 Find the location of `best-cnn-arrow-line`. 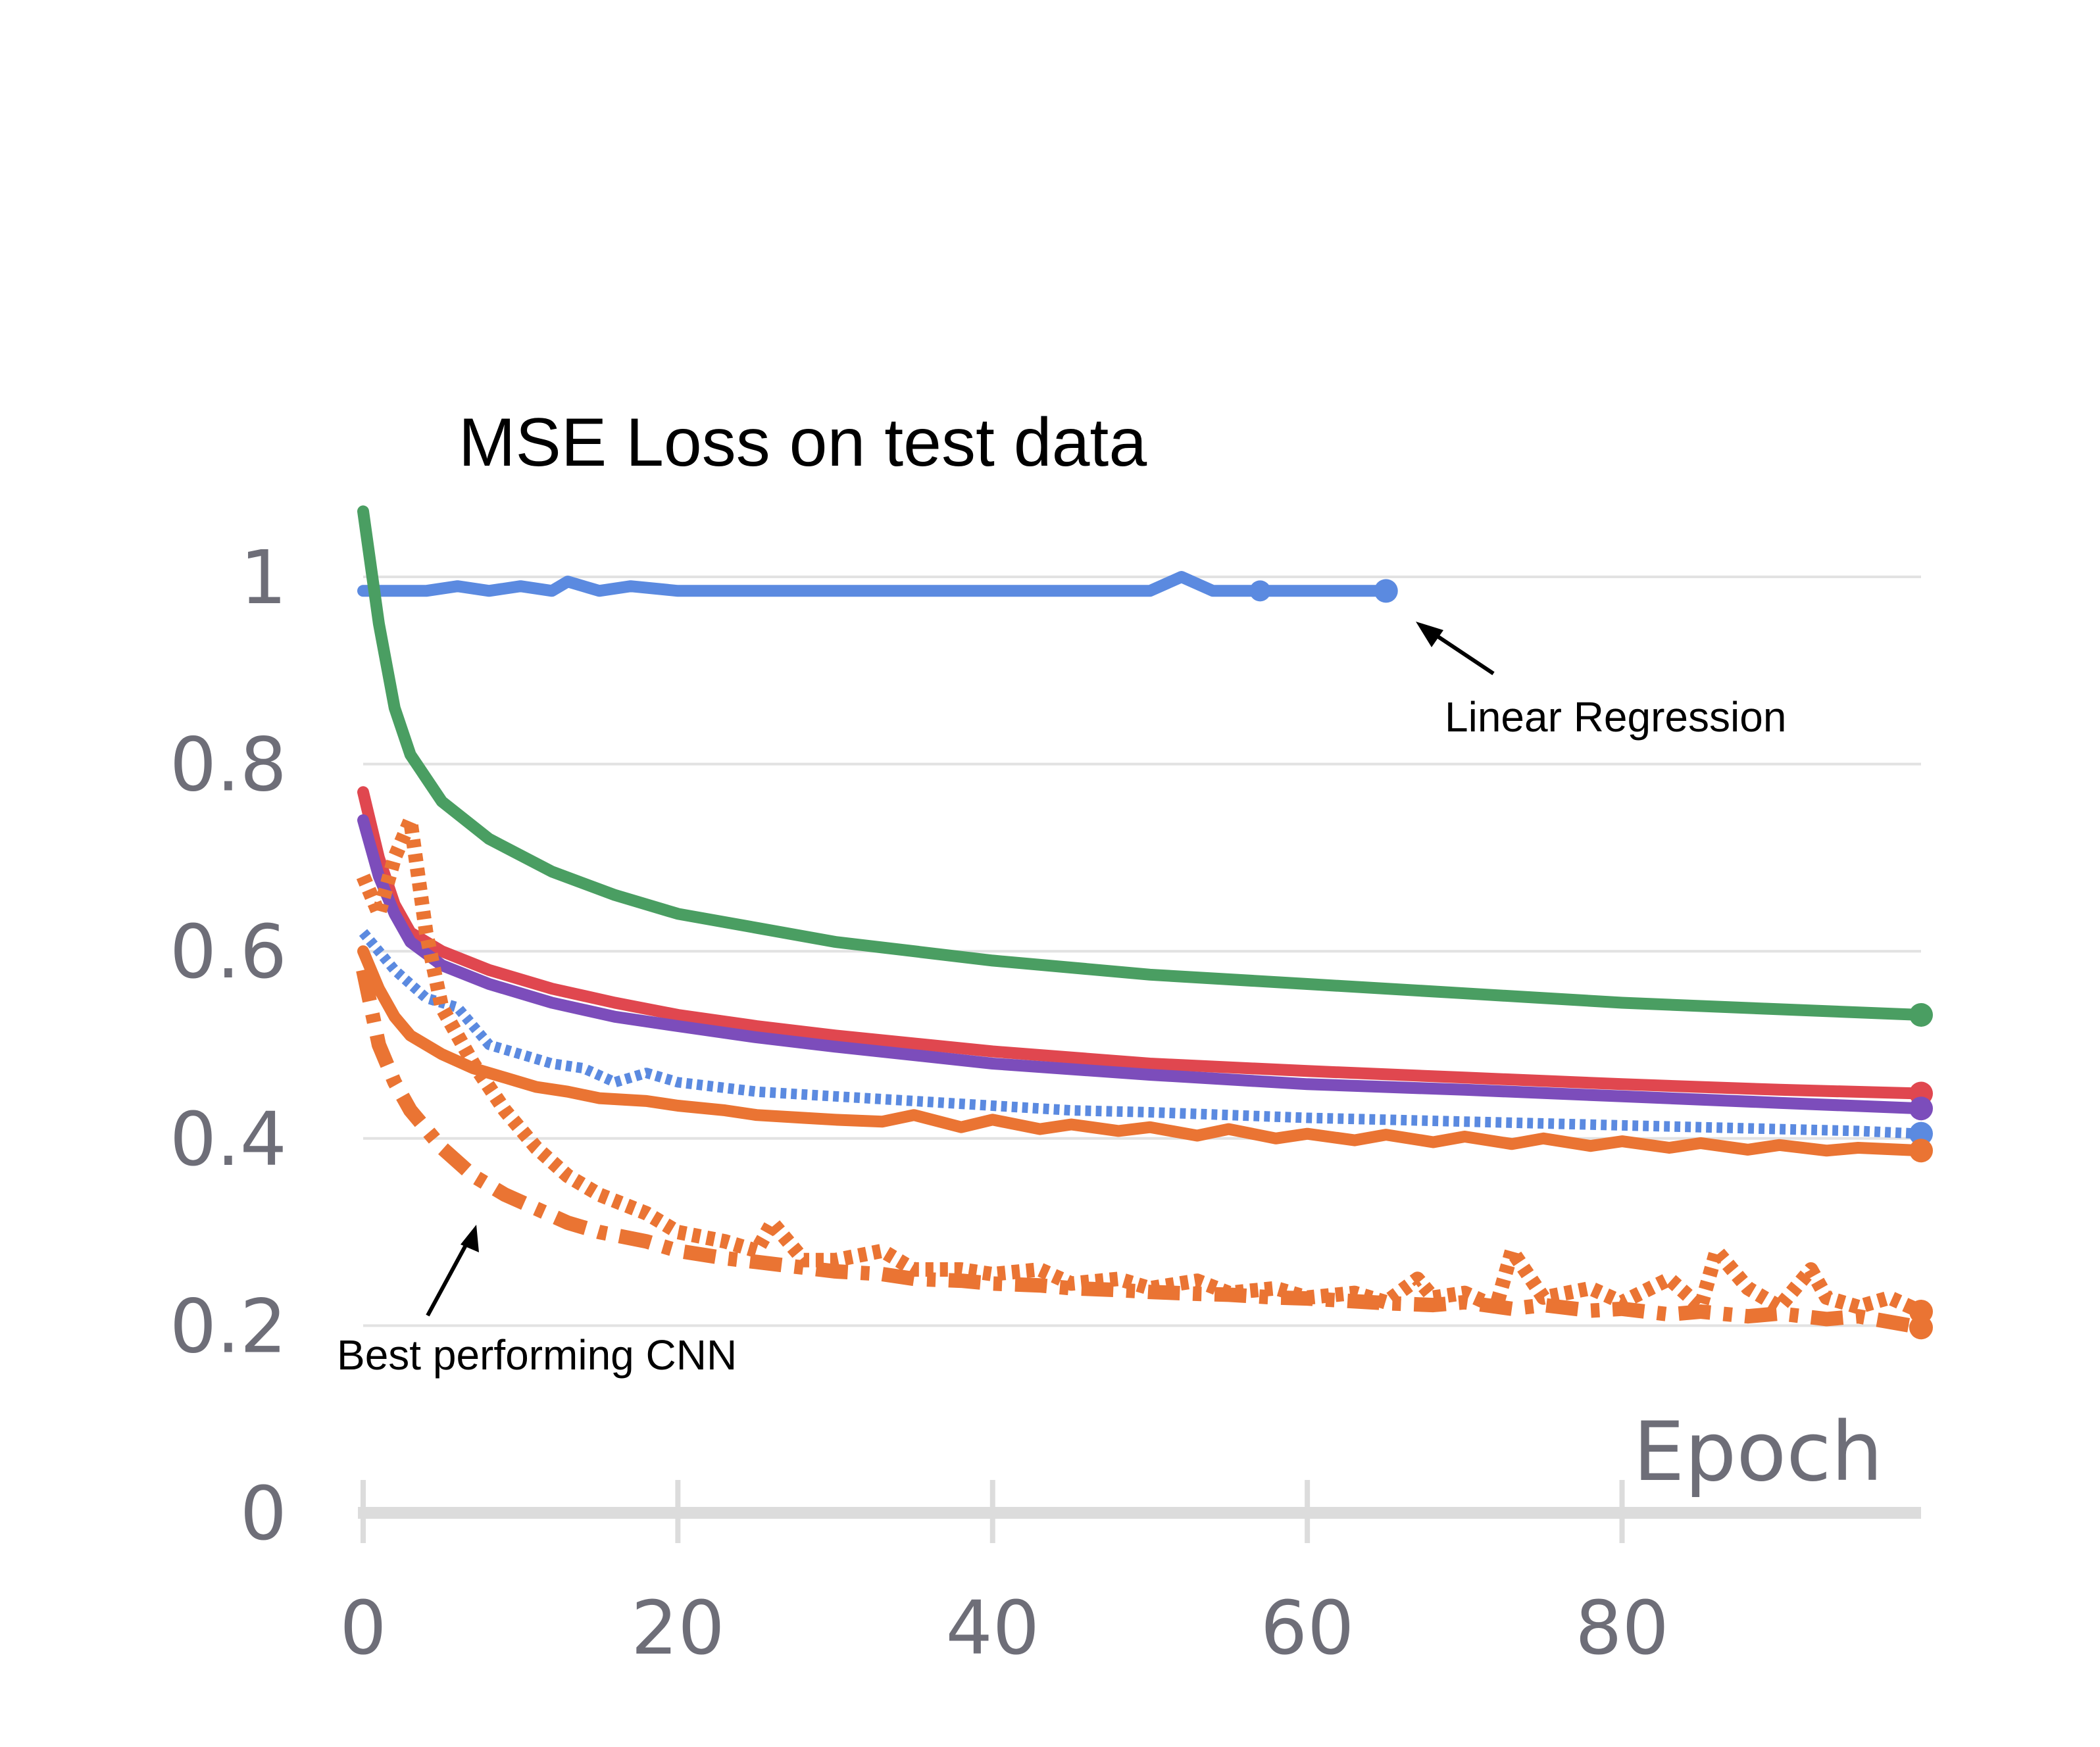

best-cnn-arrow-line is located at coordinates (449, 1277).